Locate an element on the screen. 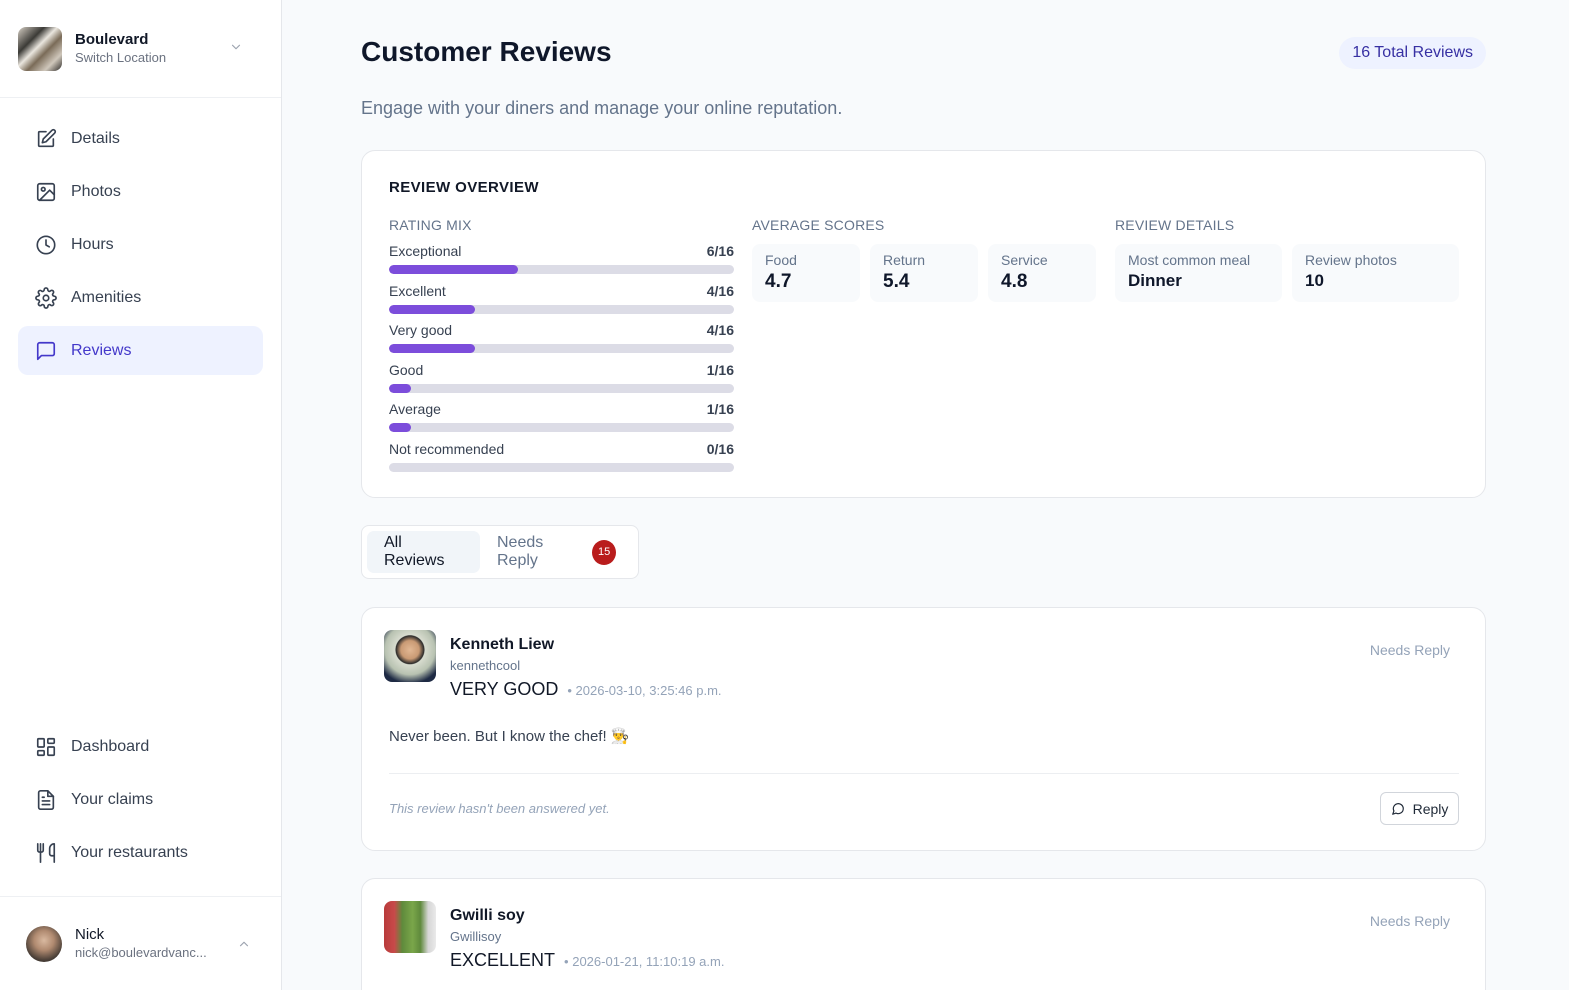 Image resolution: width=1569 pixels, height=990 pixels. location-switcher: Boulevard Switch Location is located at coordinates (140, 49).